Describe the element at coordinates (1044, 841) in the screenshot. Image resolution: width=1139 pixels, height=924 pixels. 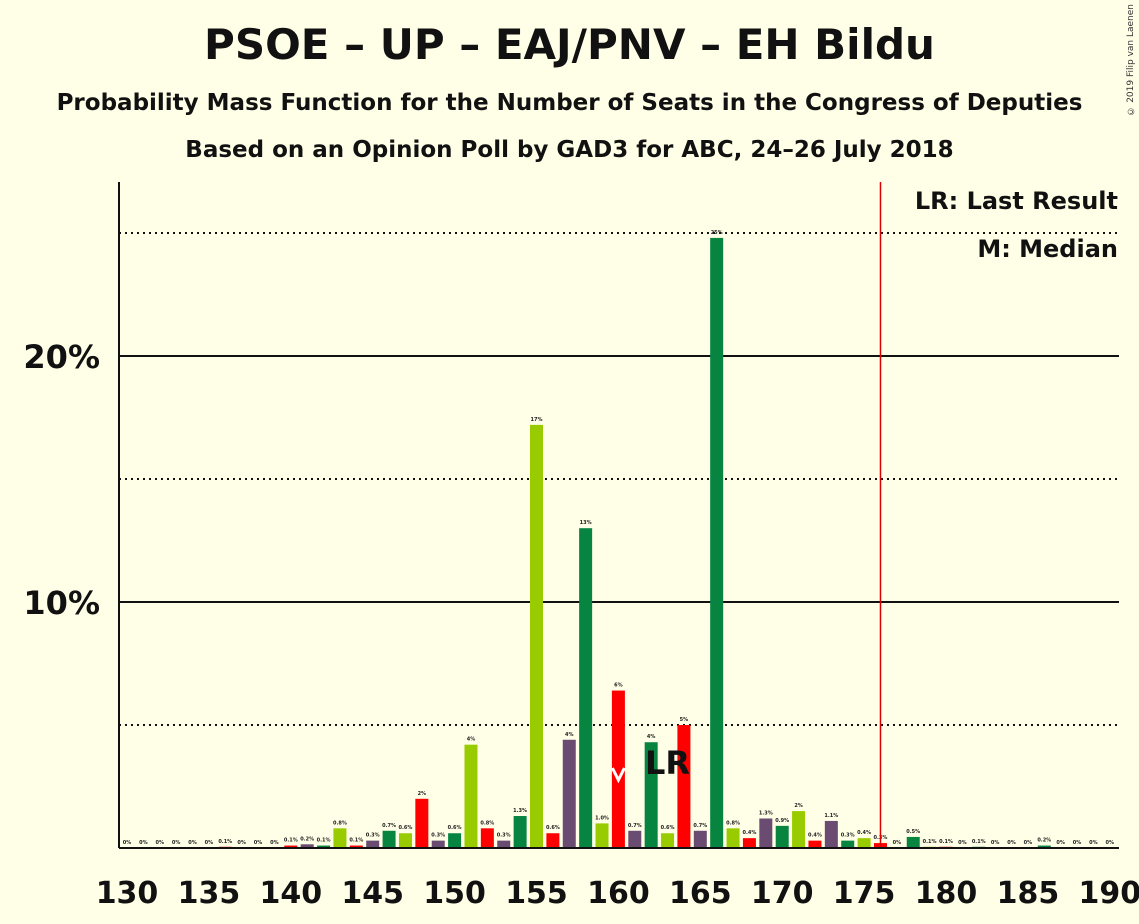
I see `data-label-186: 0.2%` at that location.